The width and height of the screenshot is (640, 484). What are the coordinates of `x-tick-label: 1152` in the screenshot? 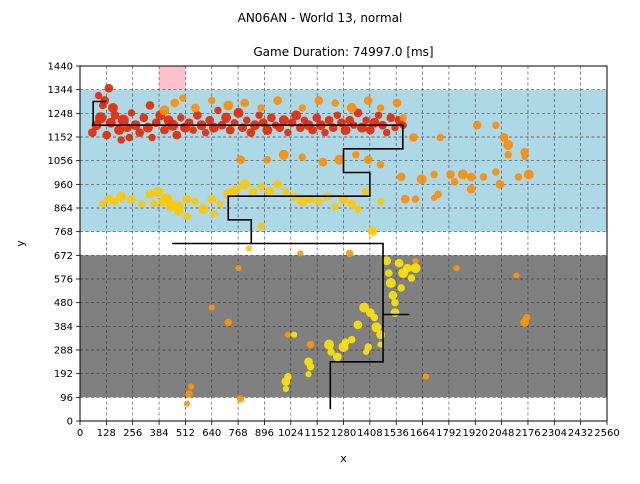 It's located at (316, 433).